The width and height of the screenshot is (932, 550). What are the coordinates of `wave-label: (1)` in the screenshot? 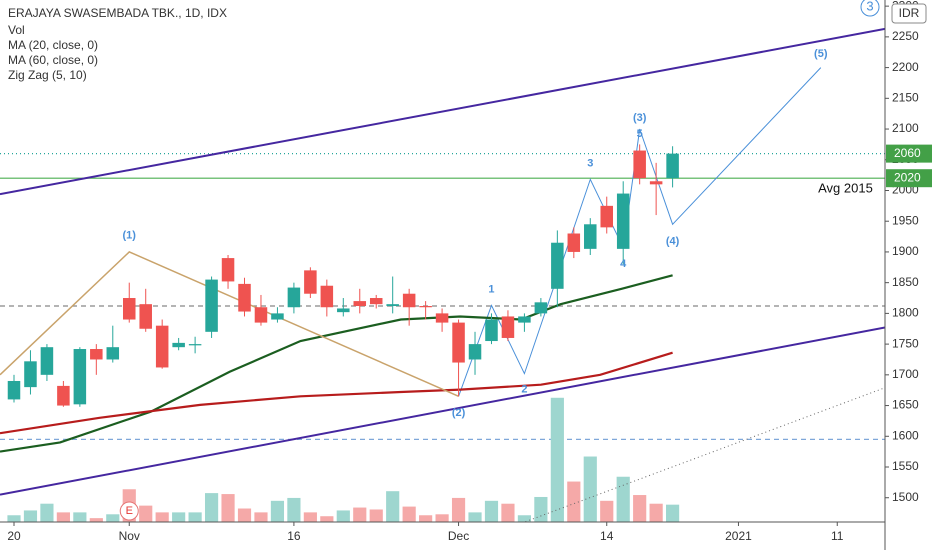 It's located at (130, 235).